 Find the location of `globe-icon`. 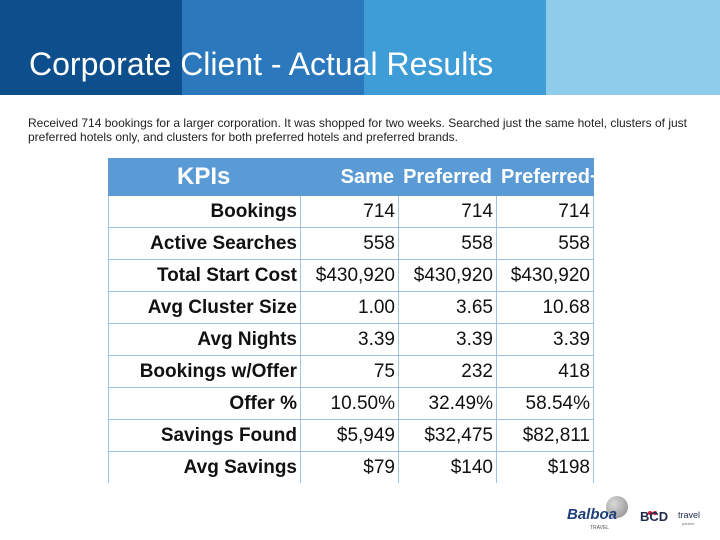

globe-icon is located at coordinates (617, 507).